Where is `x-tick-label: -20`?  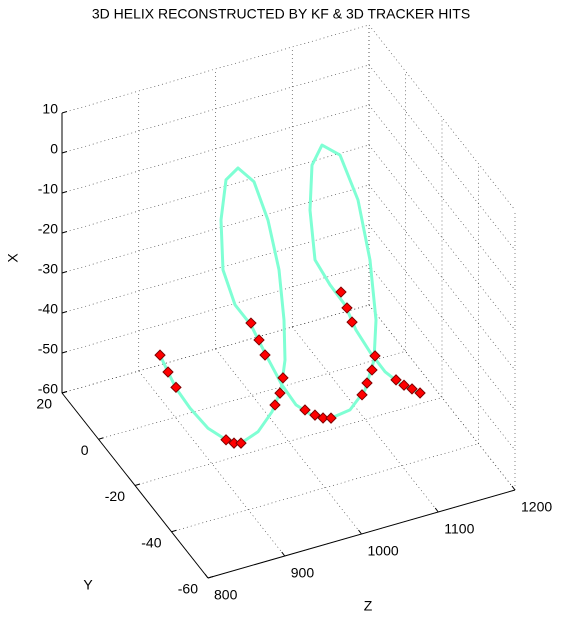 x-tick-label: -20 is located at coordinates (48, 229).